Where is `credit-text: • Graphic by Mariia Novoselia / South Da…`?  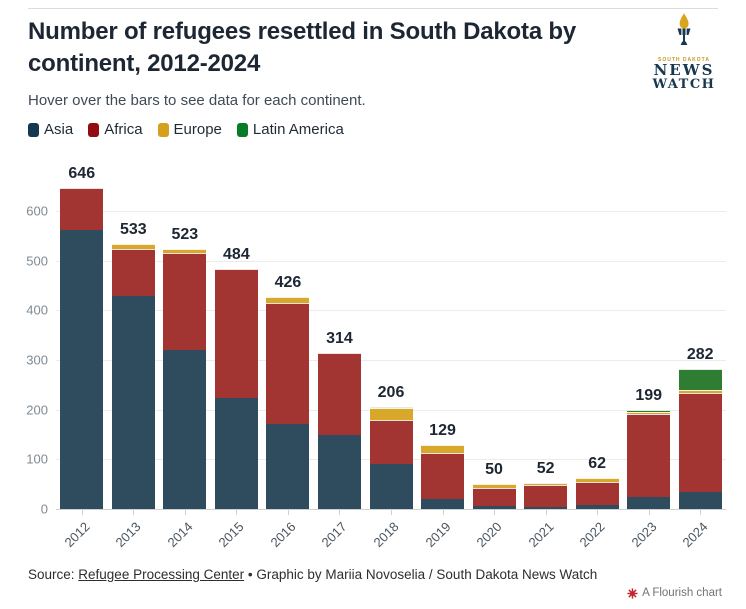
credit-text: • Graphic by Mariia Novoselia / South Da… is located at coordinates (421, 574).